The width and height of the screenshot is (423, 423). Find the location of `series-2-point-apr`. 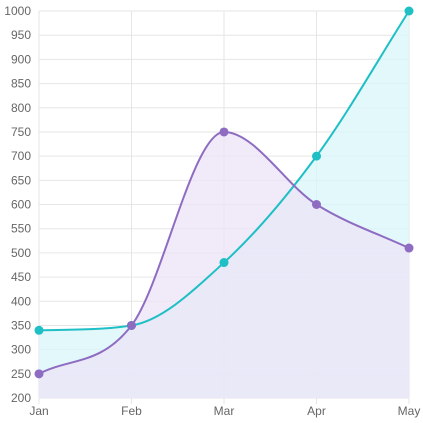

series-2-point-apr is located at coordinates (316, 204).